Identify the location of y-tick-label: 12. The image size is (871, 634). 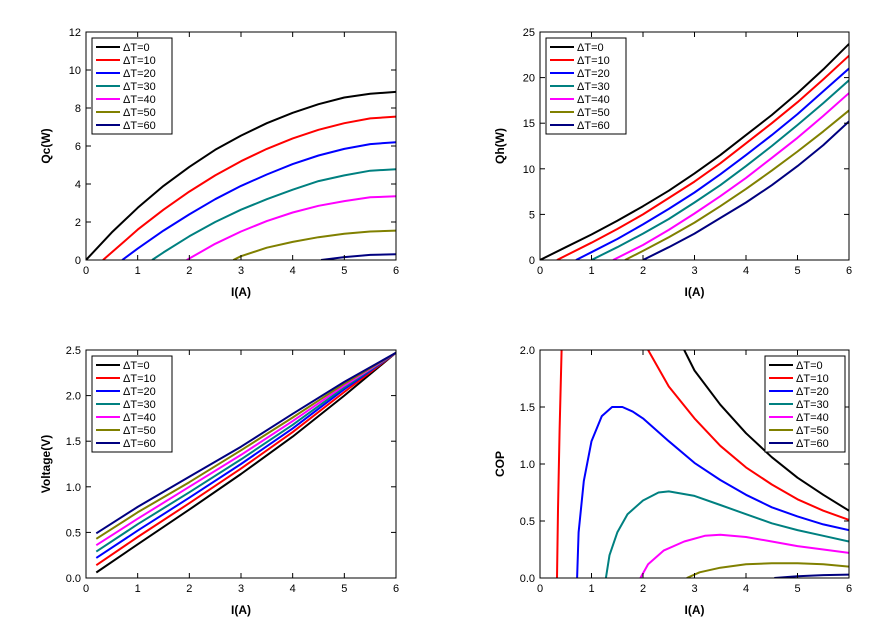
(75, 33).